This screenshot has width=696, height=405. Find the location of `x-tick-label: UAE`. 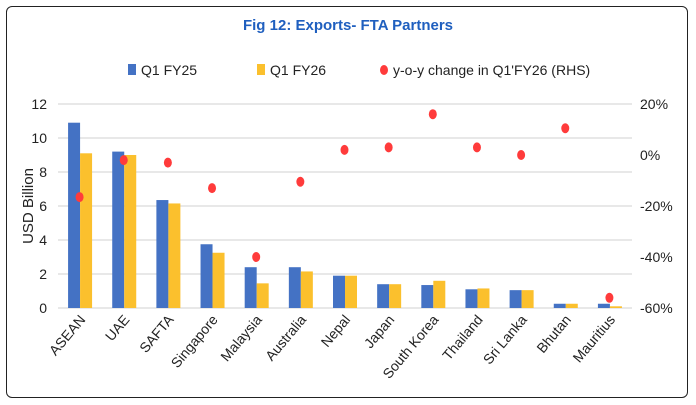

x-tick-label: UAE is located at coordinates (117, 328).